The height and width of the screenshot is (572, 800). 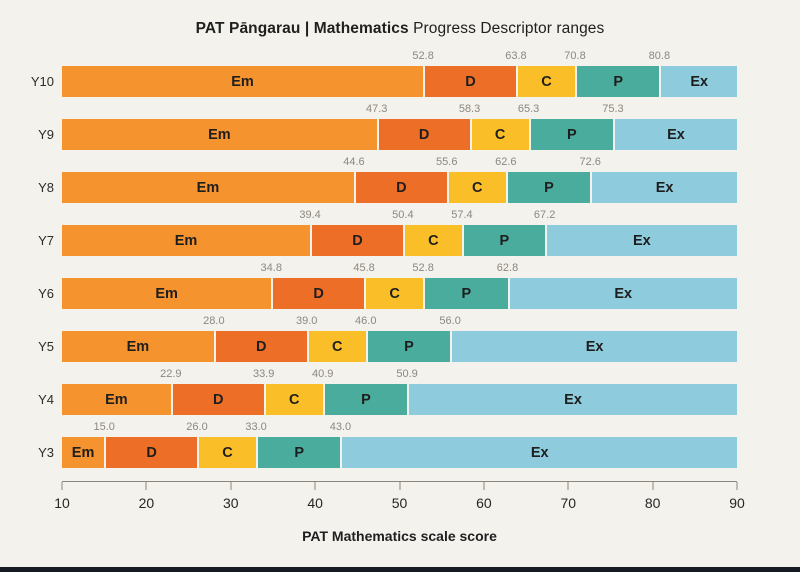 What do you see at coordinates (544, 215) in the screenshot?
I see `breakpoint-value-label: 67.2` at bounding box center [544, 215].